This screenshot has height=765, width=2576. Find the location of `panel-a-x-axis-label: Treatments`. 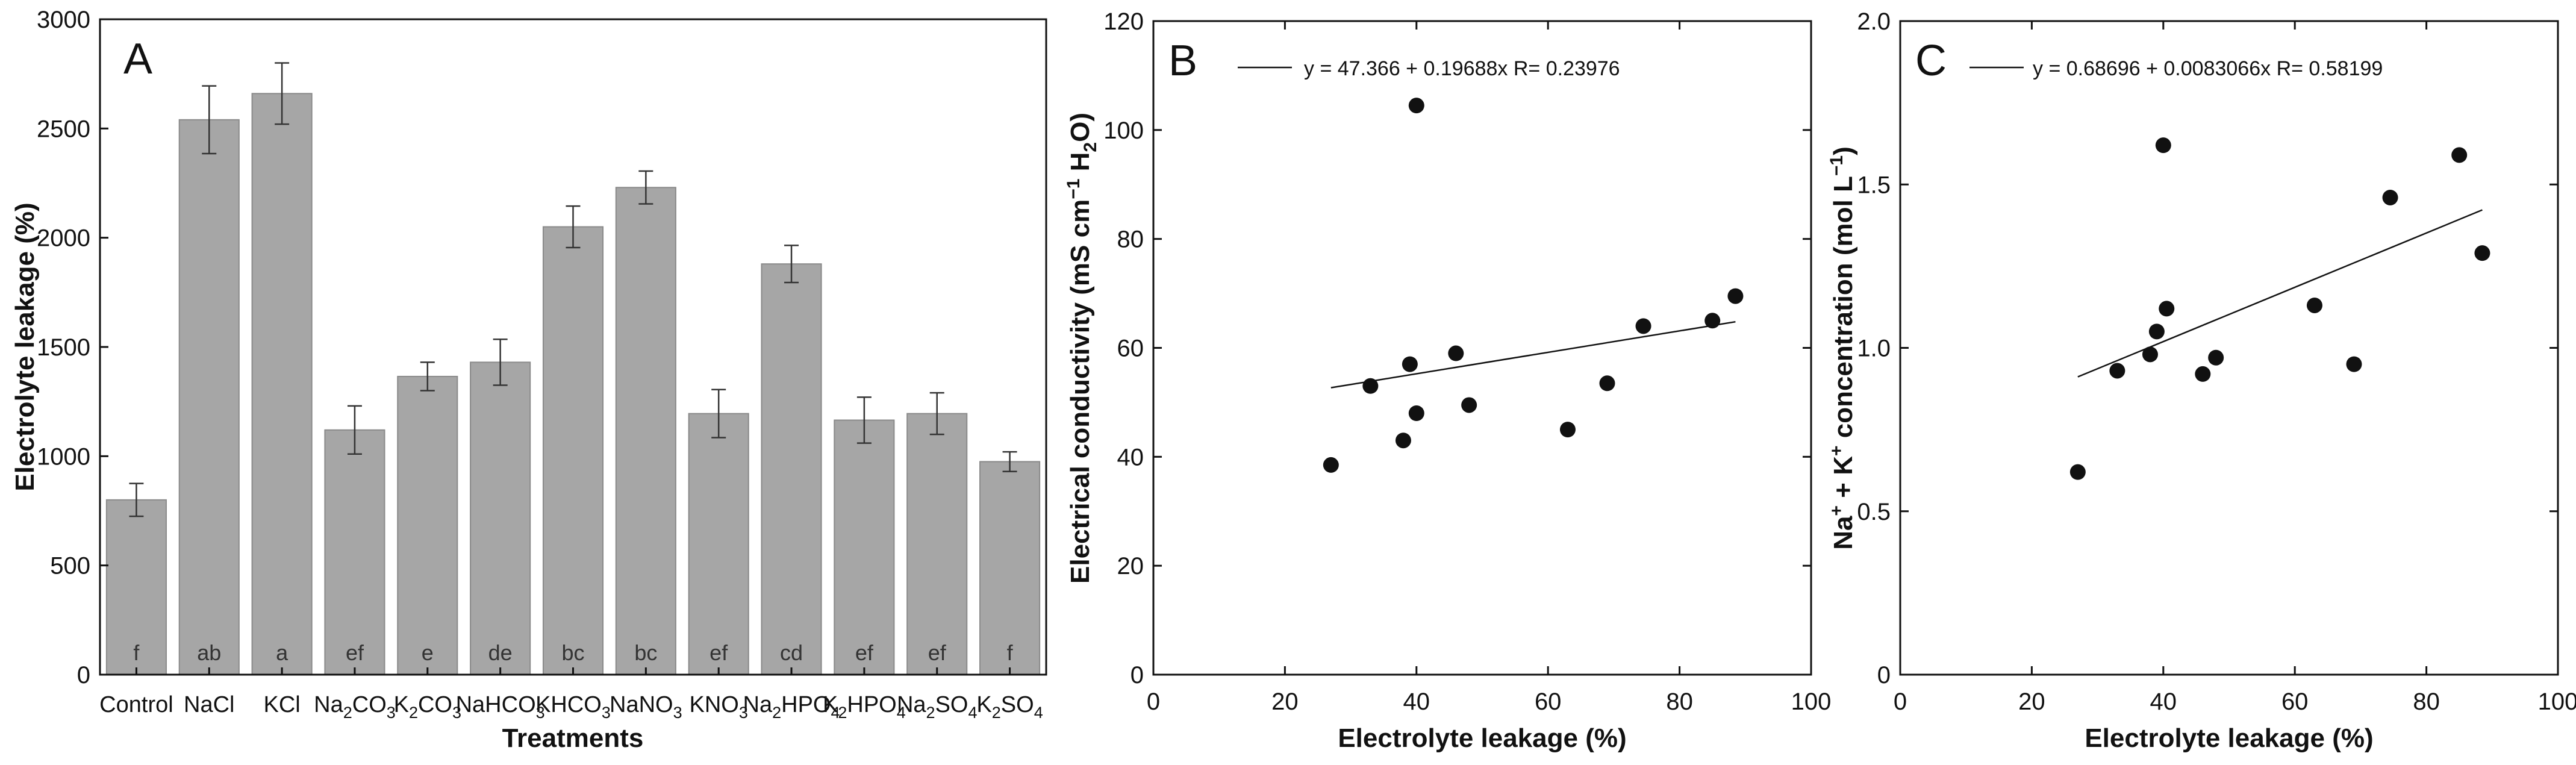

panel-a-x-axis-label: Treatments is located at coordinates (573, 738).